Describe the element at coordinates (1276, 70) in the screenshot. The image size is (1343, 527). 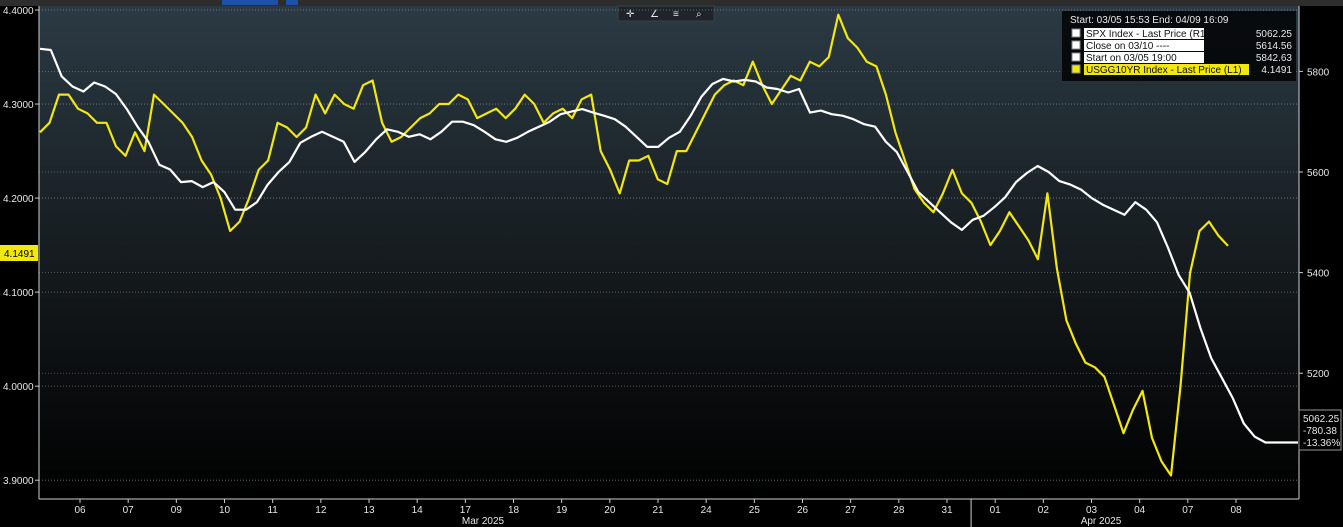
I see `legend-value-3: 4.1491` at that location.